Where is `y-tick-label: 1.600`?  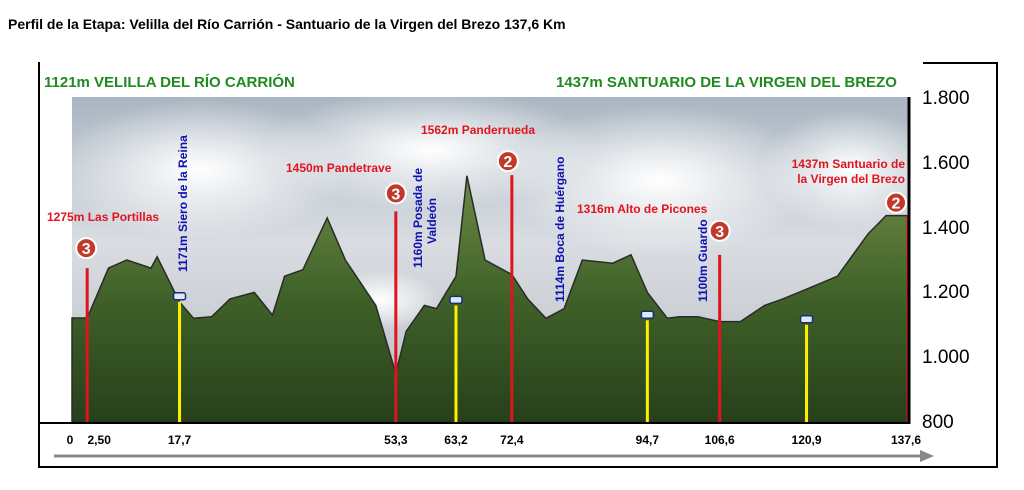
y-tick-label: 1.600 is located at coordinates (946, 163).